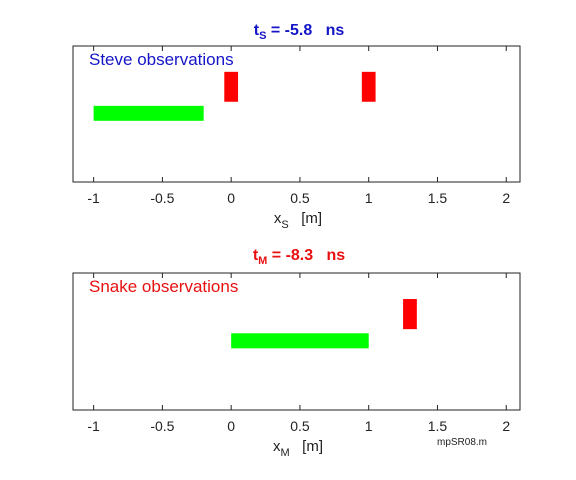 This screenshot has width=576, height=480. What do you see at coordinates (438, 426) in the screenshot?
I see `panel-snake-xtick-label: 1.5` at bounding box center [438, 426].